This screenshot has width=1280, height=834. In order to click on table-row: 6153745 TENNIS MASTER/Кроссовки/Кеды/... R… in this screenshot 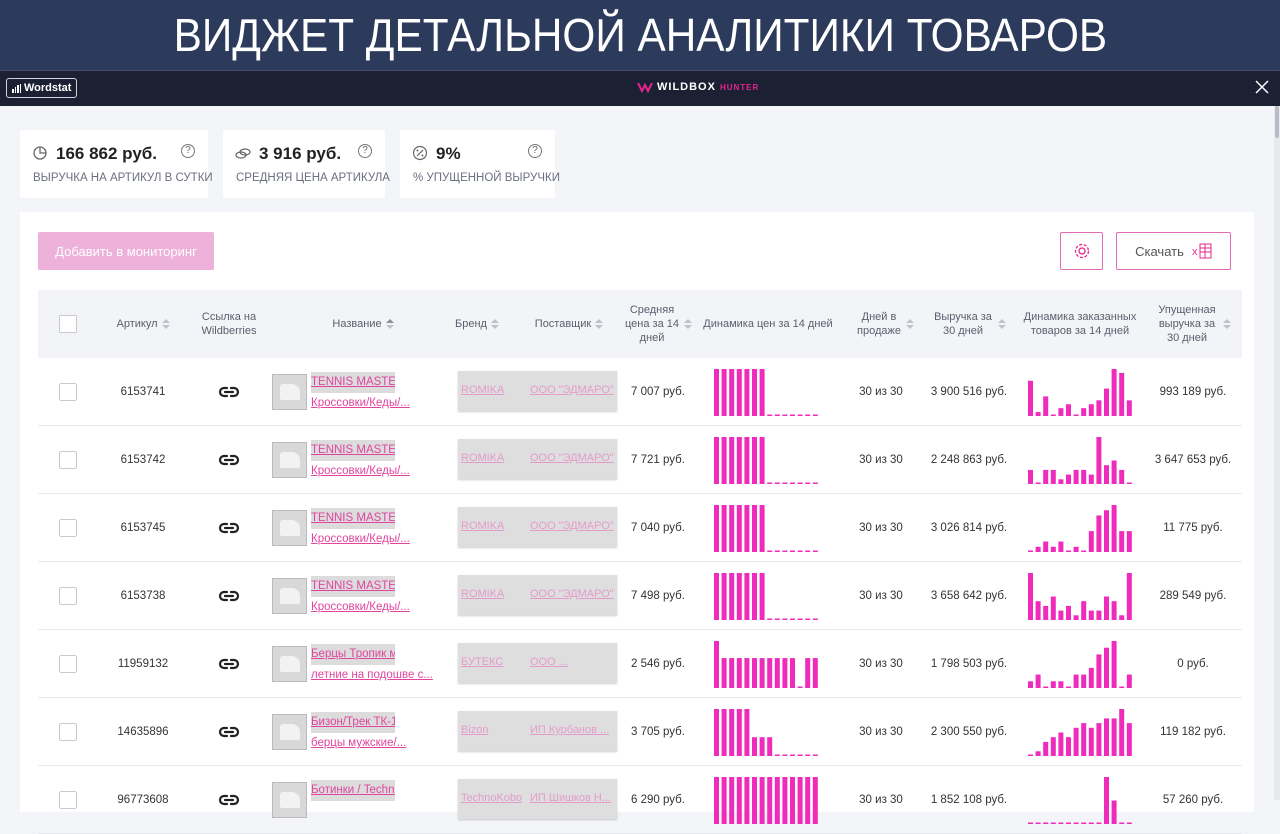, I will do `click(640, 528)`.